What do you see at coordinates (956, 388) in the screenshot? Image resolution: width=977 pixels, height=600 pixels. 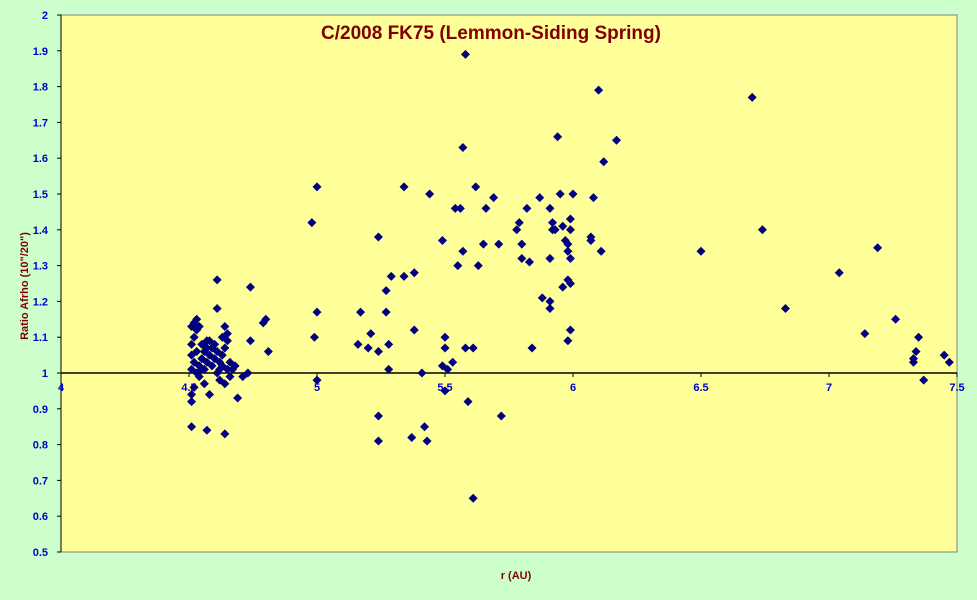 I see `x-tick-label: 7.5` at bounding box center [956, 388].